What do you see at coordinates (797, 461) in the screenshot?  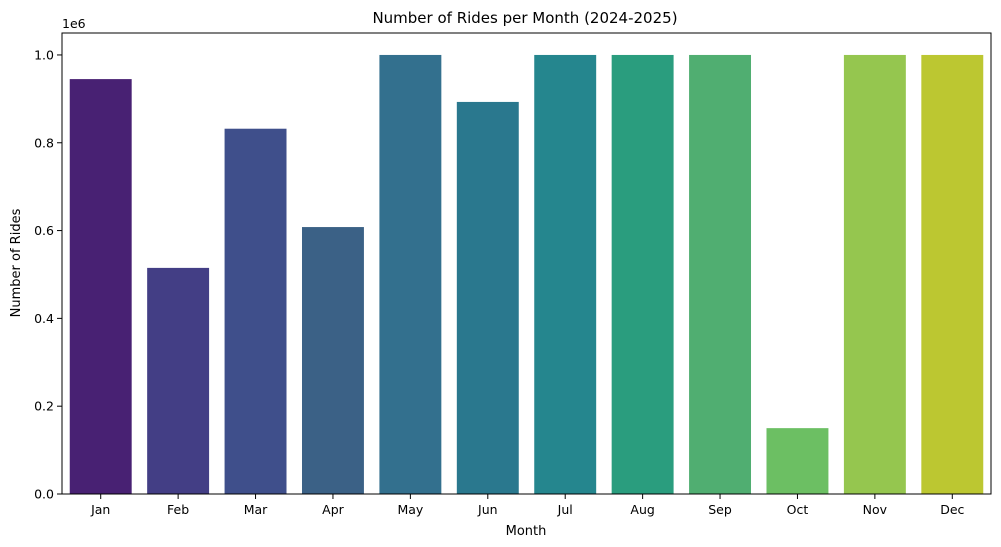 I see `bar-oct` at bounding box center [797, 461].